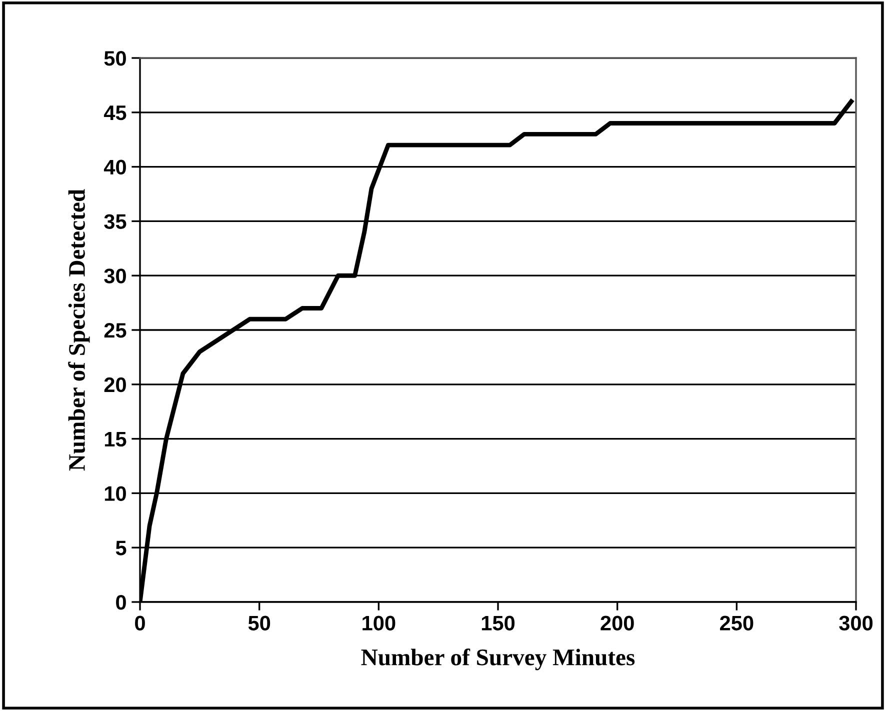  What do you see at coordinates (379, 623) in the screenshot?
I see `x-tick-label: 100` at bounding box center [379, 623].